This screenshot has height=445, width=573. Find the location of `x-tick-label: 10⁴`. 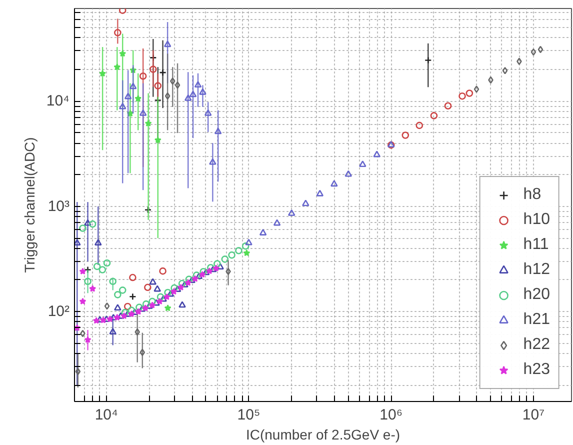

x-tick-label: 10⁴ is located at coordinates (106, 415).